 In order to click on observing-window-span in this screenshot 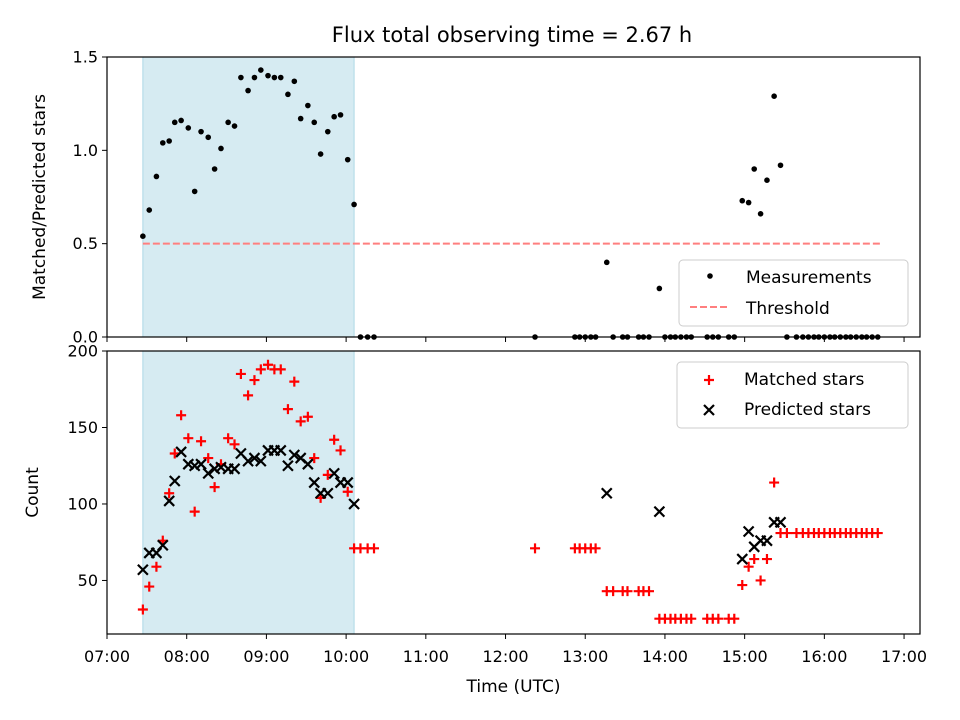, I will do `click(248, 197)`.